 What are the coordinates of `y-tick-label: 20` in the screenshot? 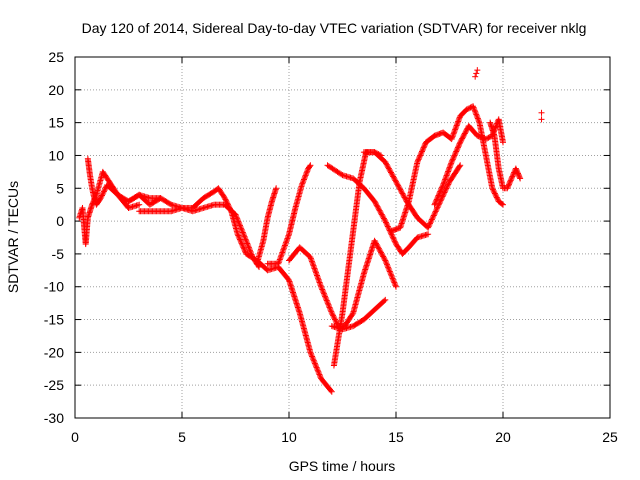 It's located at (56, 90).